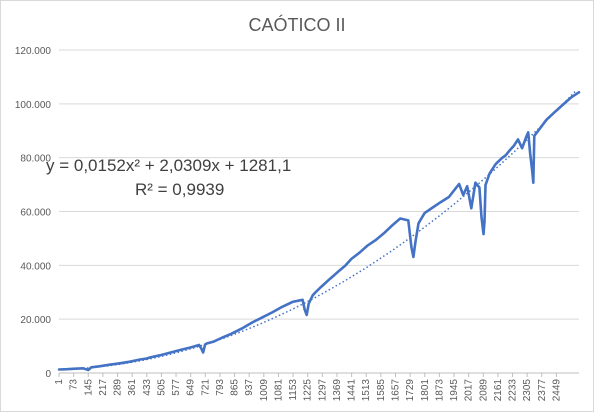 The height and width of the screenshot is (412, 594). What do you see at coordinates (74, 385) in the screenshot?
I see `x-tick-label: 73` at bounding box center [74, 385].